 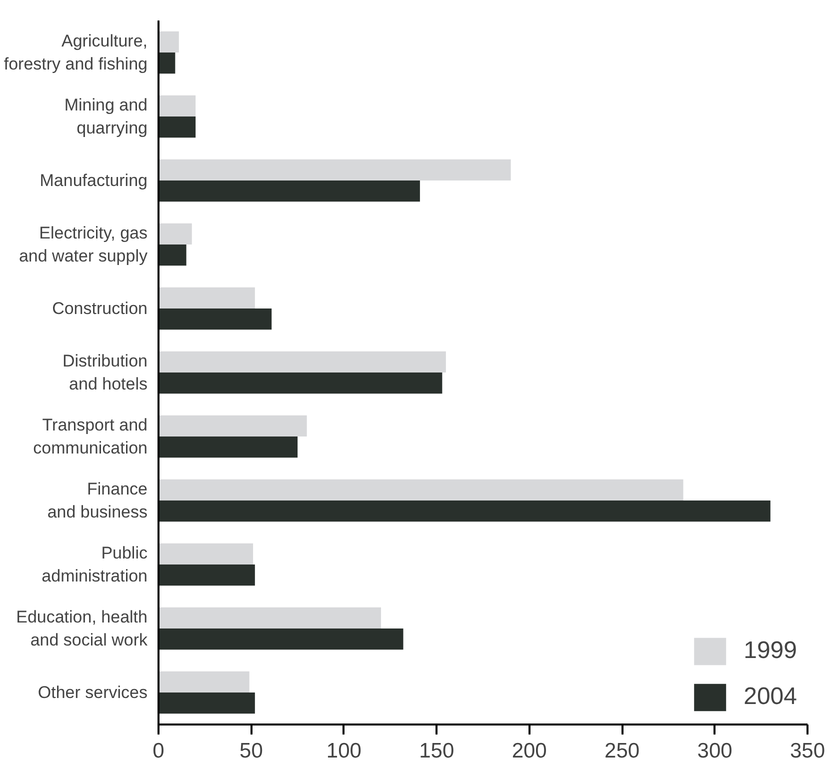 What do you see at coordinates (106, 117) in the screenshot?
I see `y-tick-label: Mining and quarrying` at bounding box center [106, 117].